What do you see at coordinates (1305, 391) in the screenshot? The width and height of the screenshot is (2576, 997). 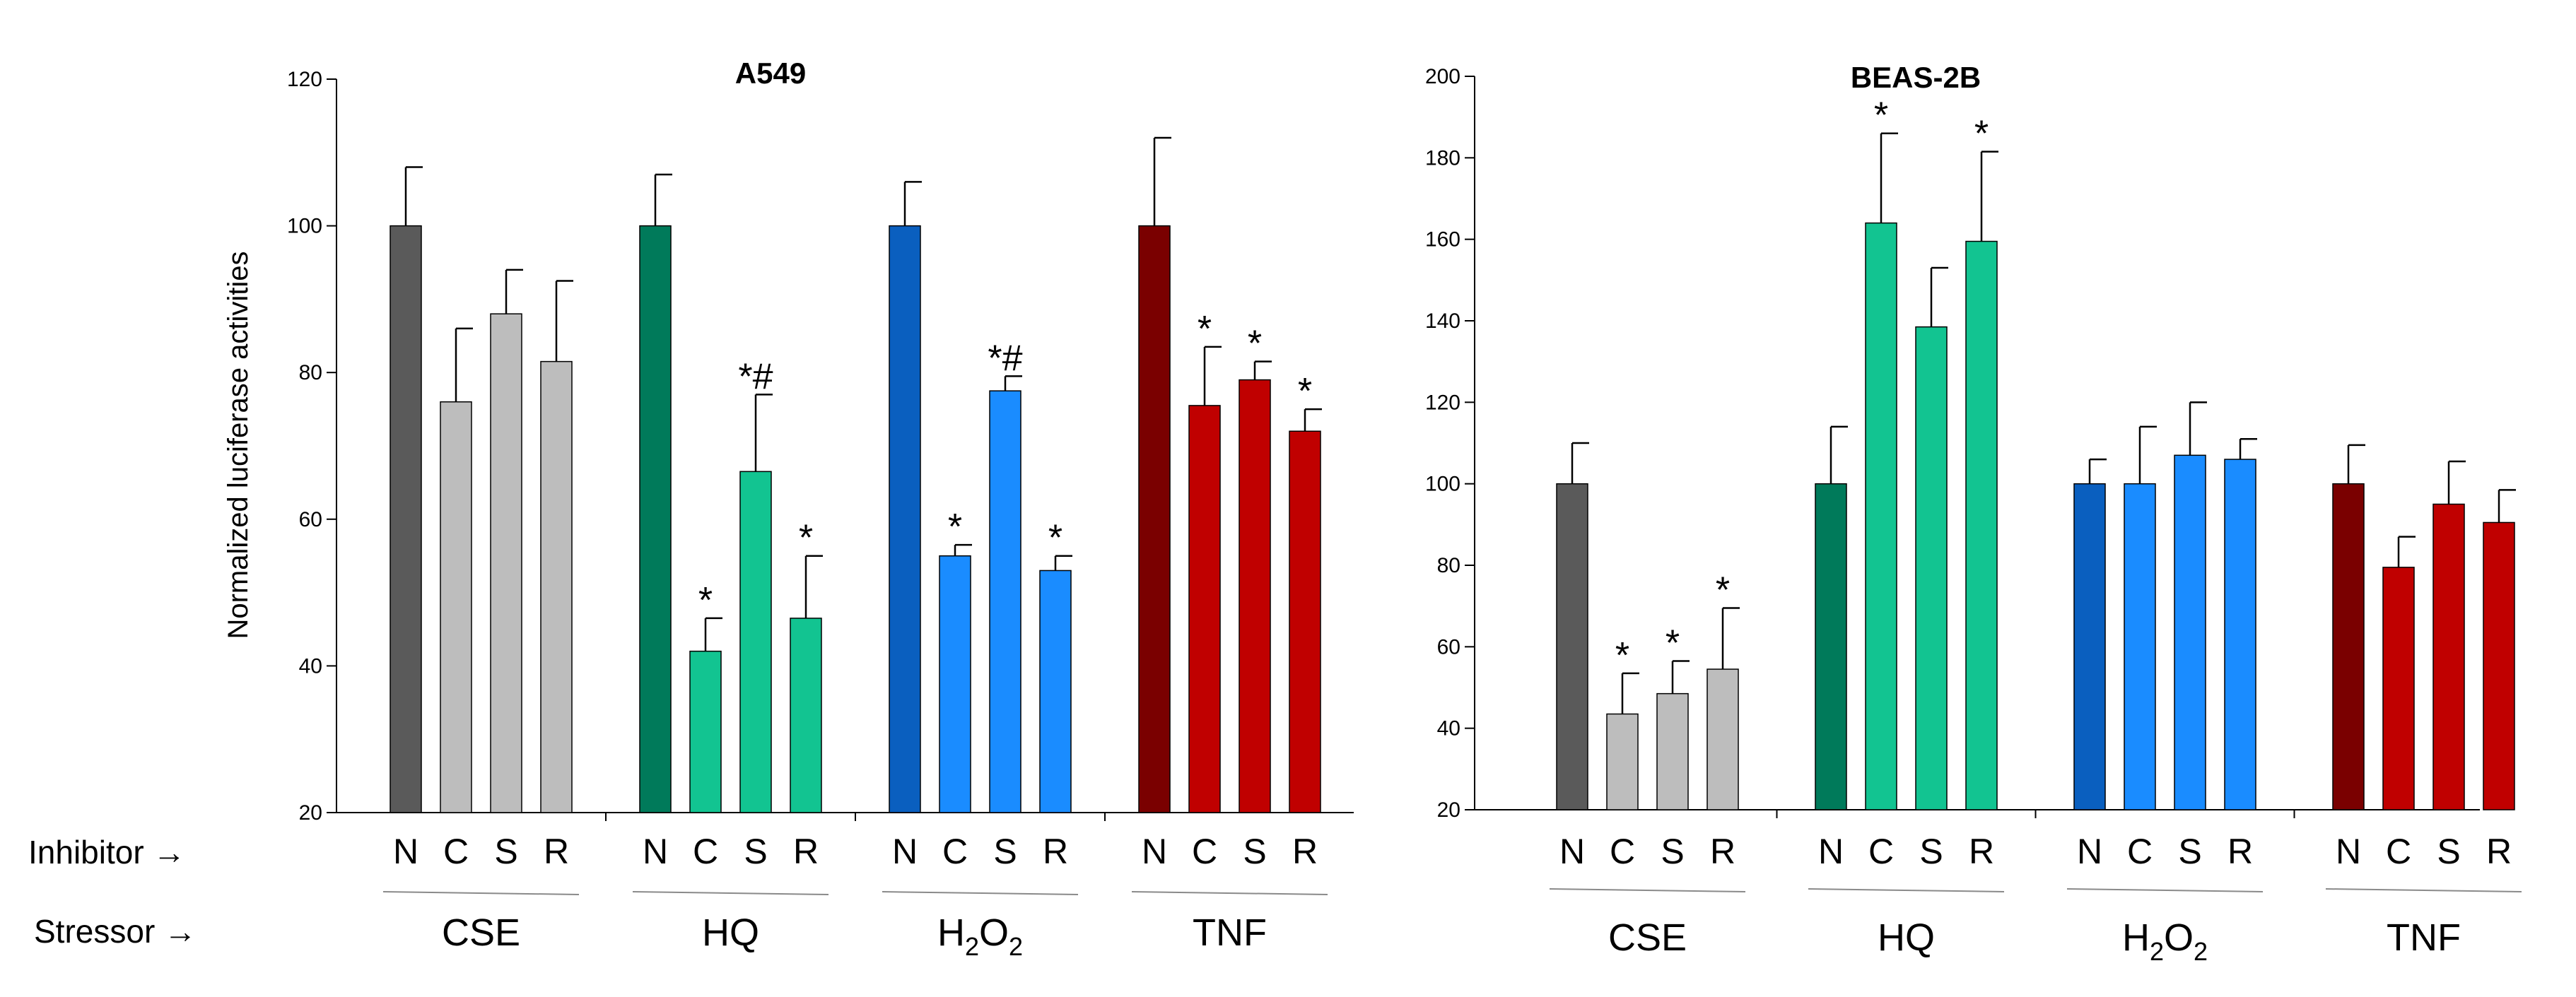 I see `significance-mark-tnf-r: *` at bounding box center [1305, 391].